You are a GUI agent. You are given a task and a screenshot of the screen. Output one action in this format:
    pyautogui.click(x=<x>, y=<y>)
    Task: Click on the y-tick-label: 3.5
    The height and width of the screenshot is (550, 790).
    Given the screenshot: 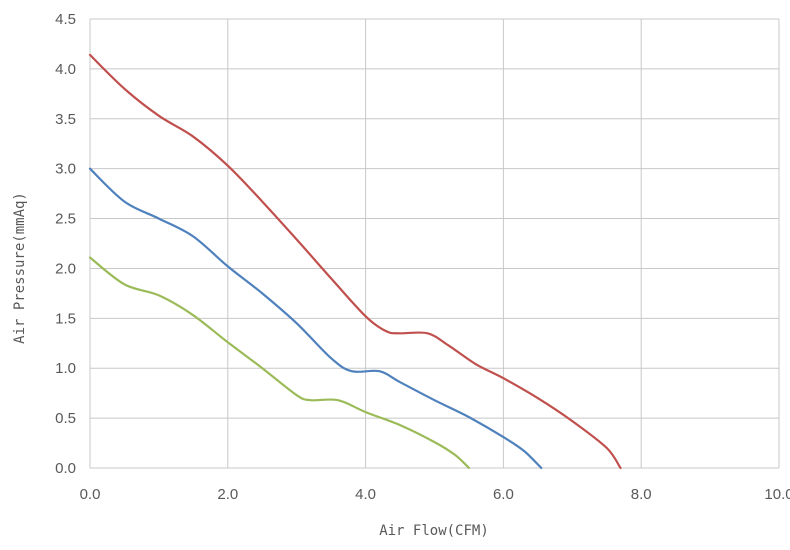 What is the action you would take?
    pyautogui.click(x=65, y=119)
    